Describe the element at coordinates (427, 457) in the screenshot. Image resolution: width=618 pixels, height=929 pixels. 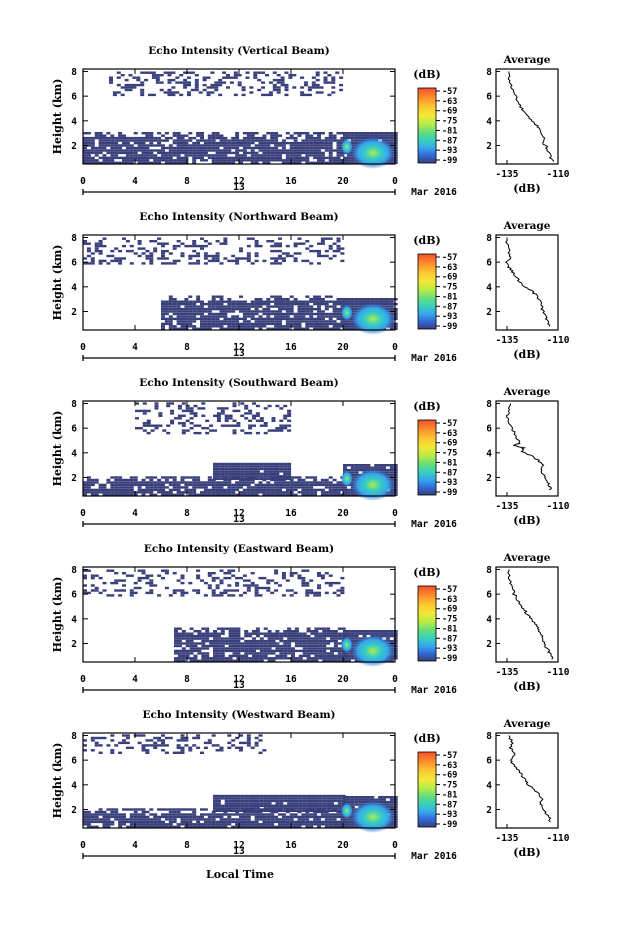
I see `colorbar` at that location.